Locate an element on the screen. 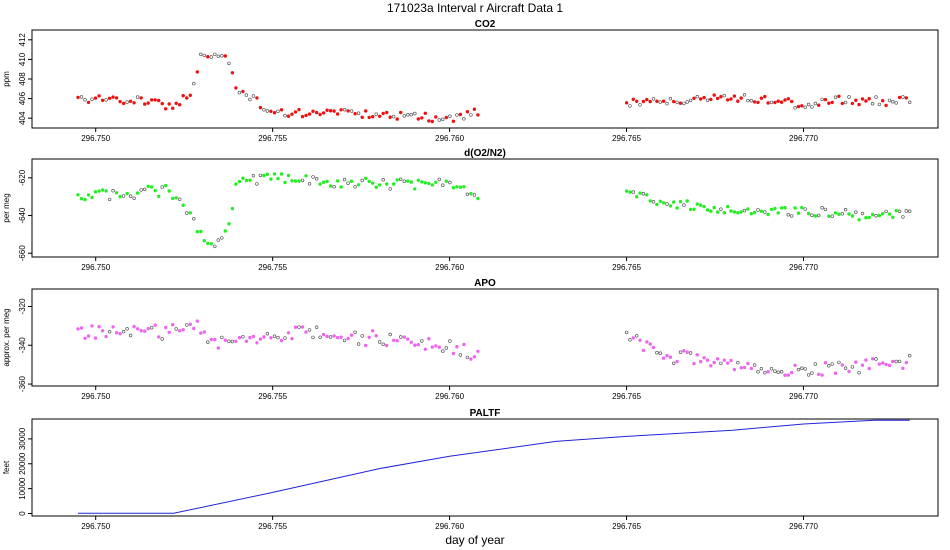  x-tick-label: 296.750 is located at coordinates (95, 526).